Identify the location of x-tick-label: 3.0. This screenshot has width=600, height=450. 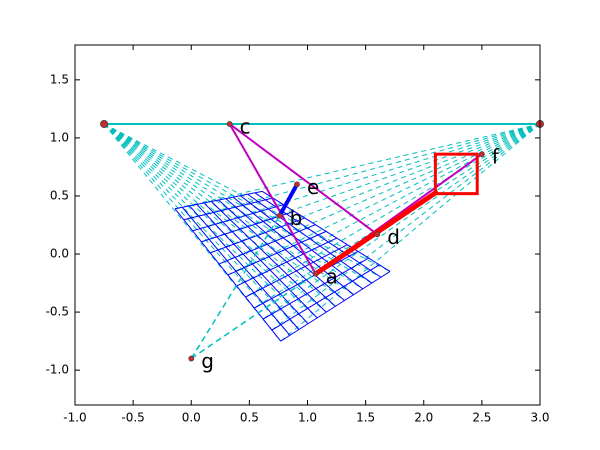
(539, 418).